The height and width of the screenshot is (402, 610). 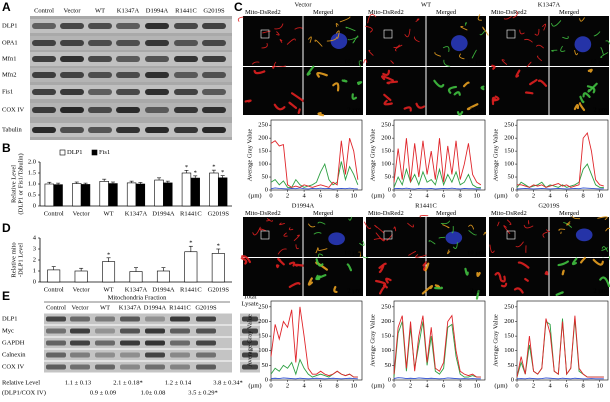 I want to click on y-axis-label: Relative Level, so click(x=13, y=184).